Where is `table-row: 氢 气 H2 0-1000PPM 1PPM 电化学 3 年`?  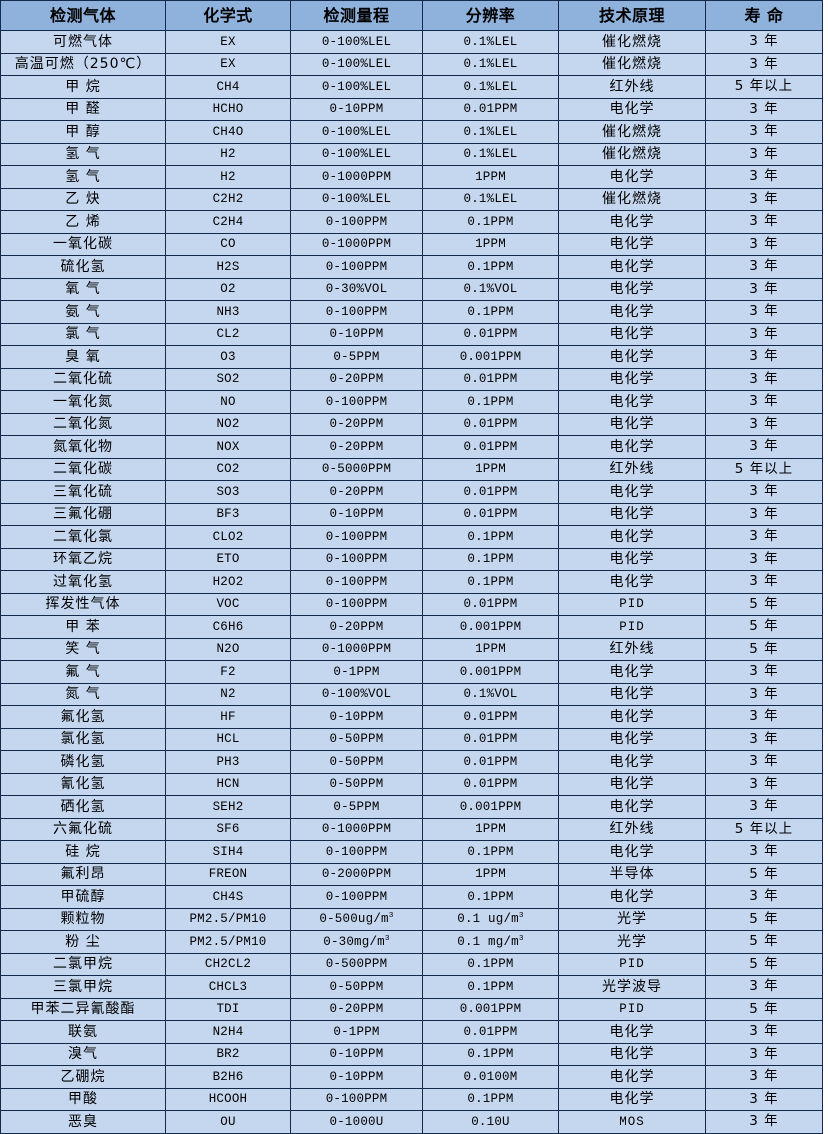 table-row: 氢 气 H2 0-1000PPM 1PPM 电化学 3 年 is located at coordinates (411, 177).